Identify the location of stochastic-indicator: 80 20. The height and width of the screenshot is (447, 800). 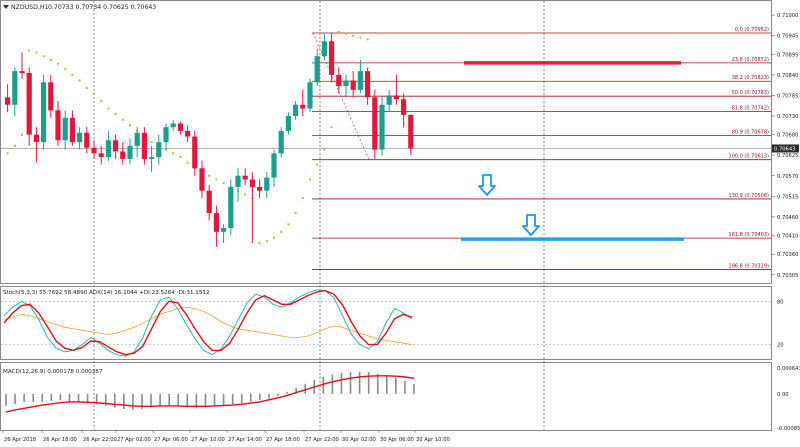
(392, 323).